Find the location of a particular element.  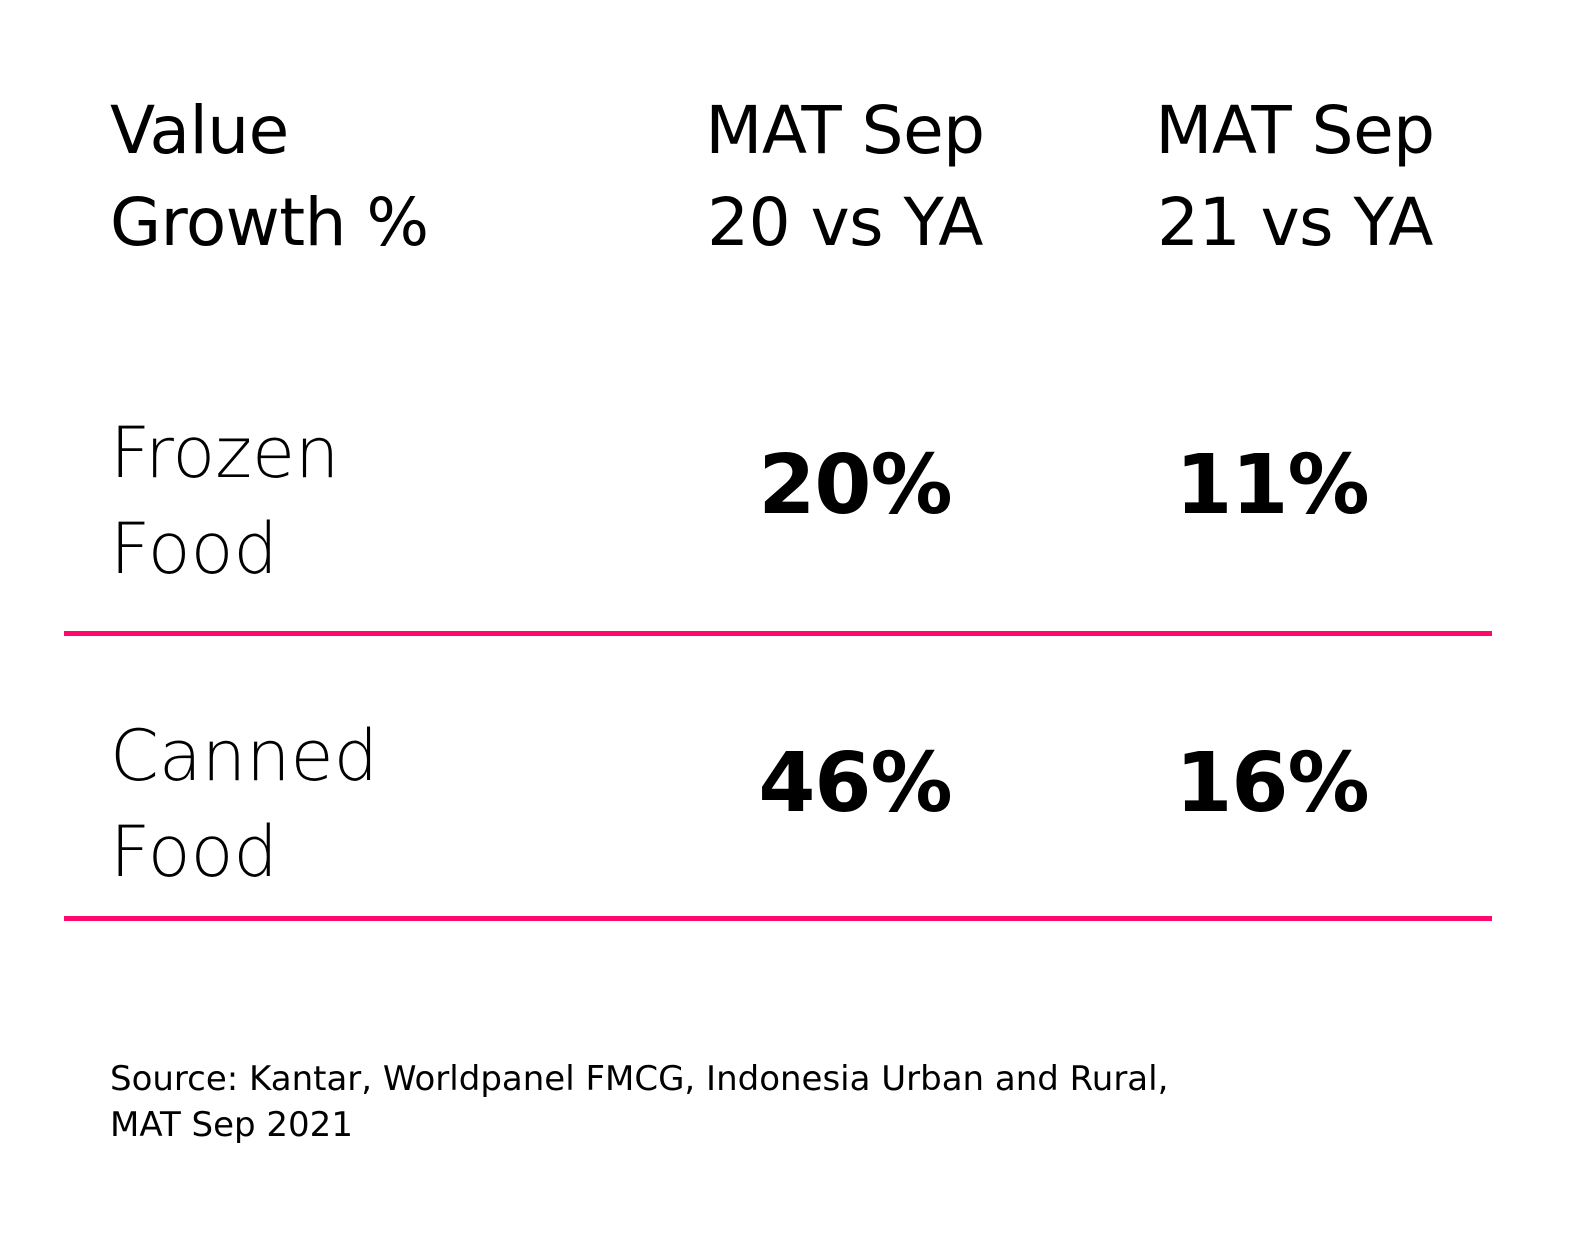

cell-frozen-food-sep20: 20% is located at coordinates (855, 485).